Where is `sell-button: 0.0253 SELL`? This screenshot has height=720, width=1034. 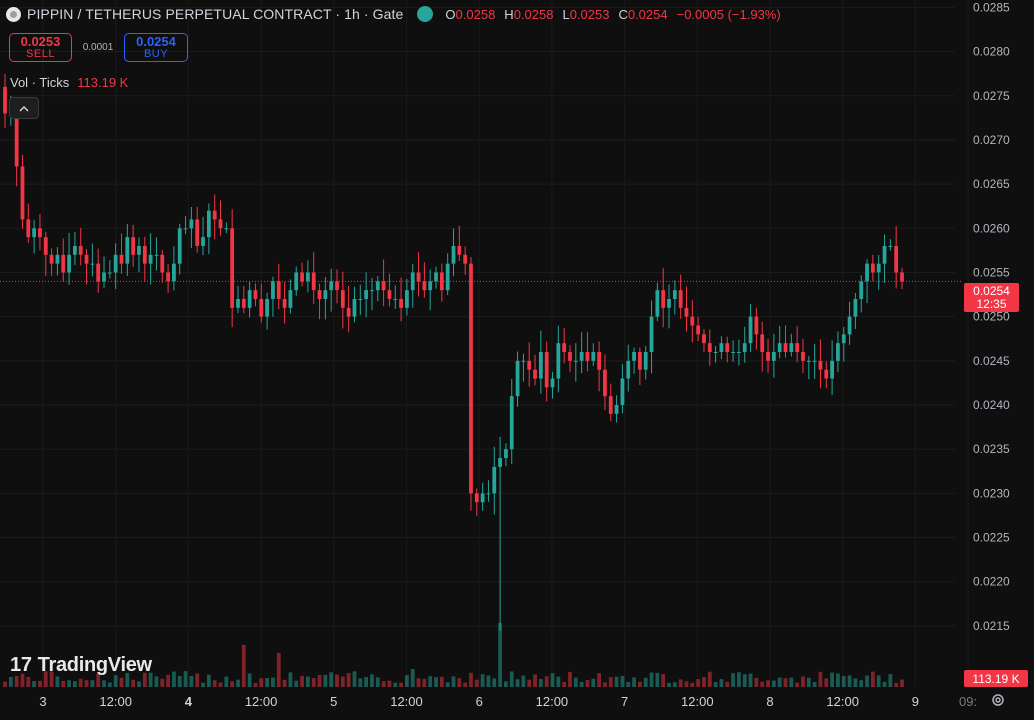 sell-button: 0.0253 SELL is located at coordinates (40, 47).